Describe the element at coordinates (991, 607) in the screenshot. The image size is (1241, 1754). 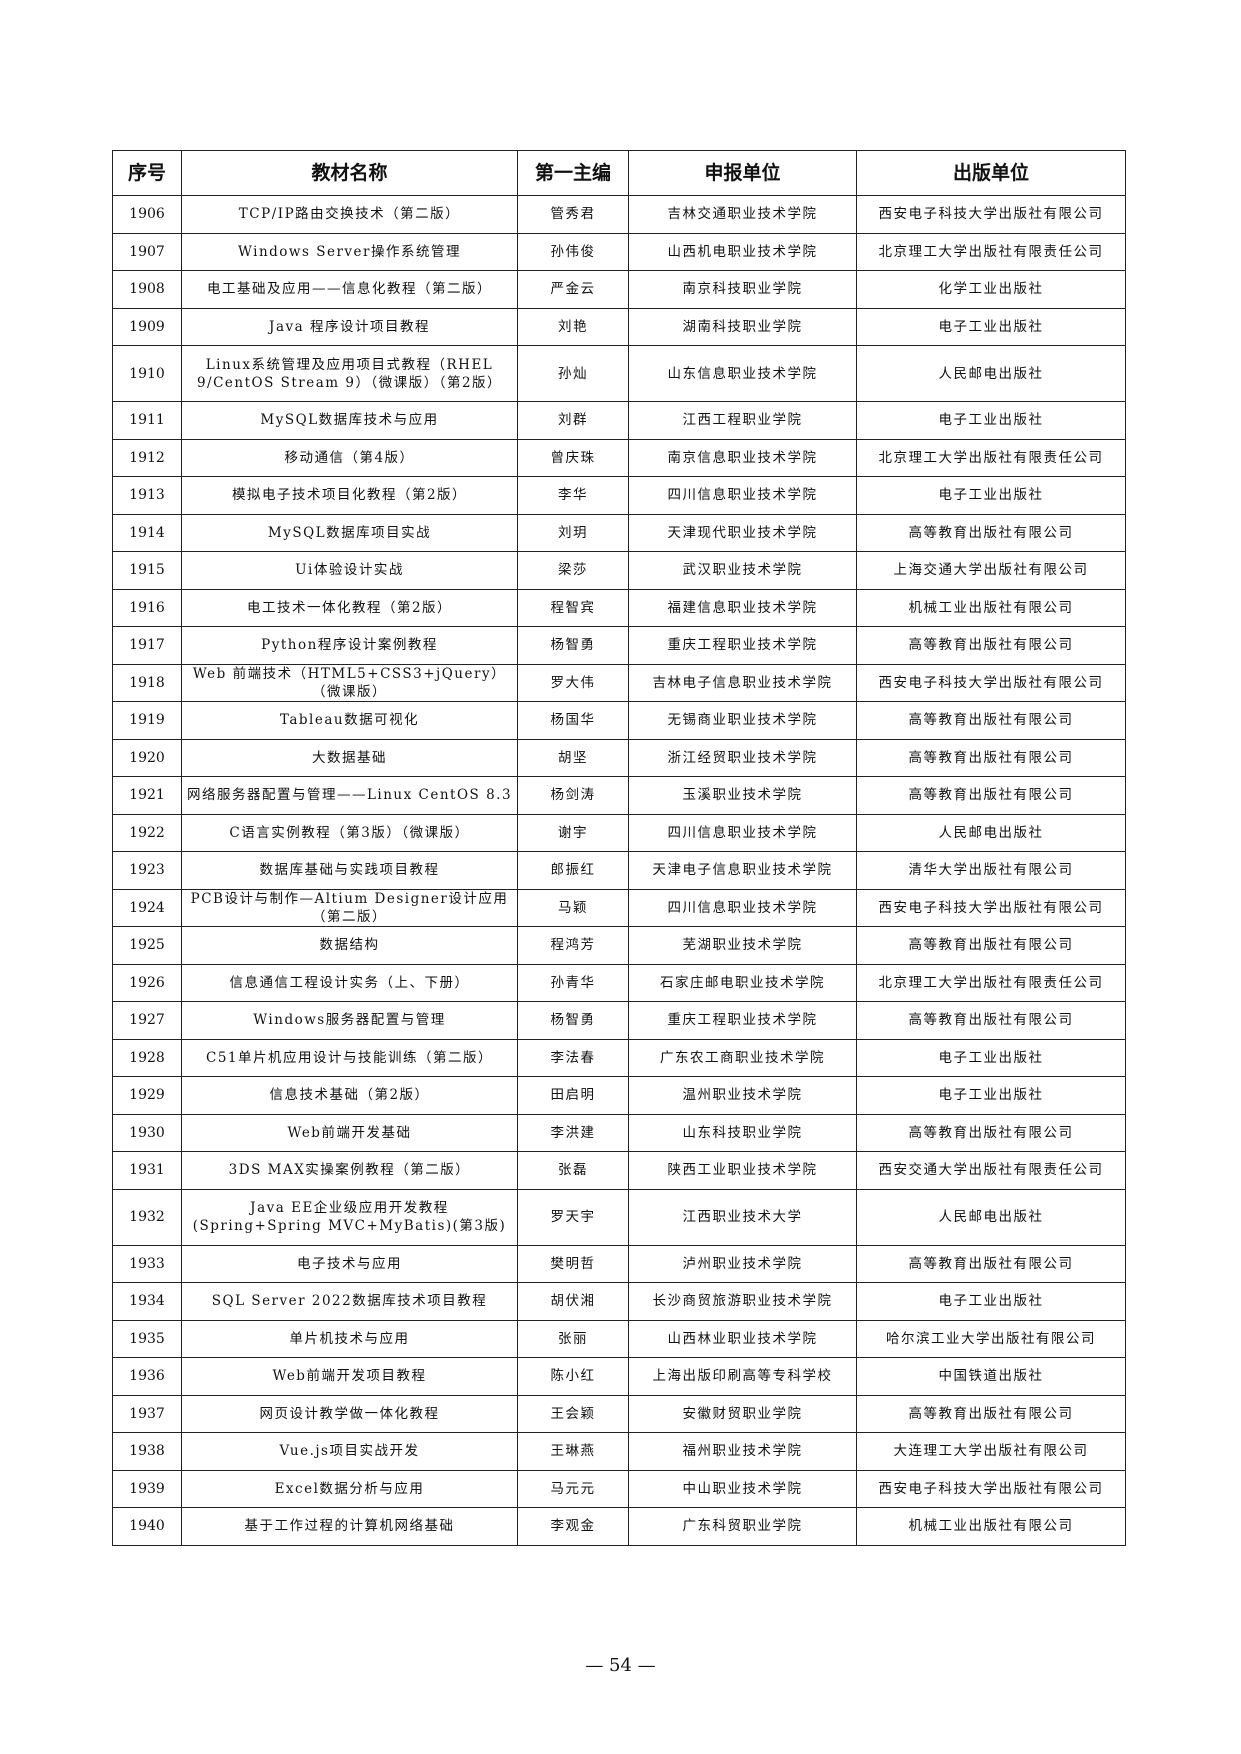
I see `cell-publisher: 机械工业出版社有限公司` at that location.